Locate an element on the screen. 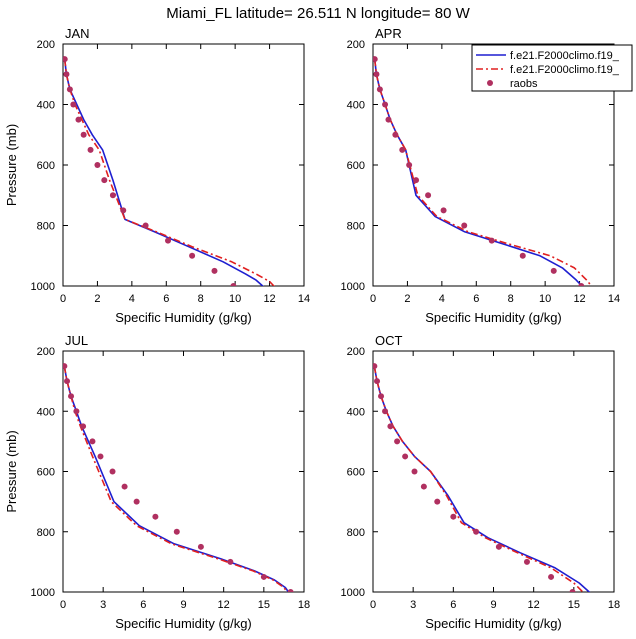 This screenshot has height=639, width=636. legend-box is located at coordinates (552, 68).